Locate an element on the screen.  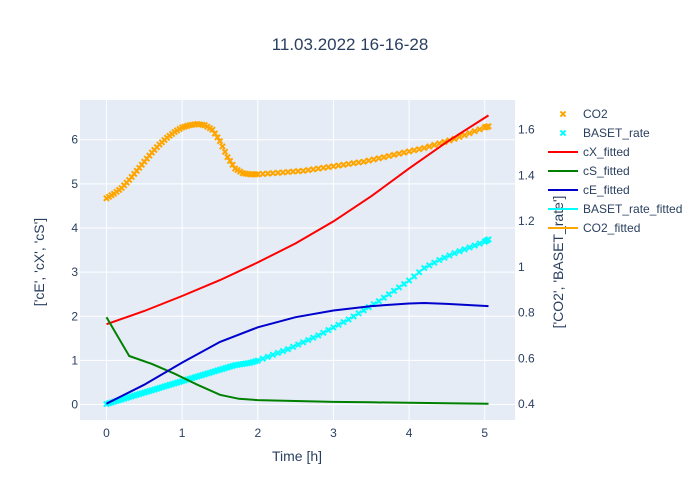
legend-item-baset-rate-fitted: BASET_rate_fitted is located at coordinates (615, 209).